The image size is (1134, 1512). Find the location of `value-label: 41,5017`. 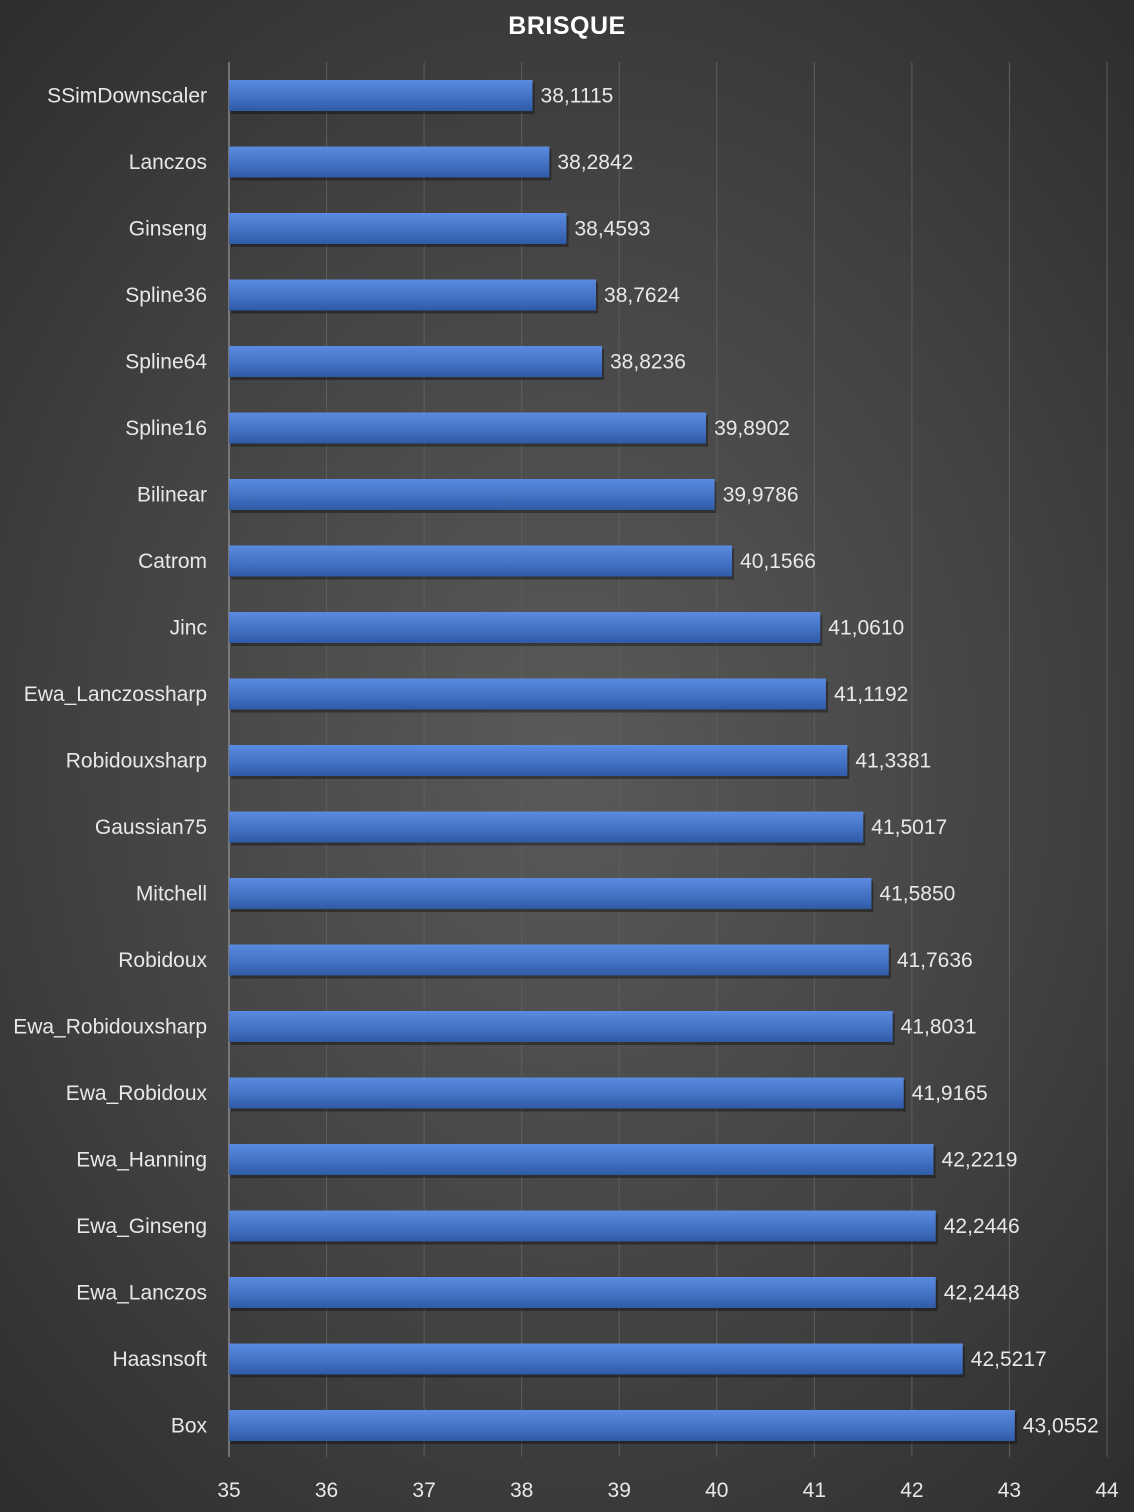

value-label: 41,5017 is located at coordinates (909, 827).